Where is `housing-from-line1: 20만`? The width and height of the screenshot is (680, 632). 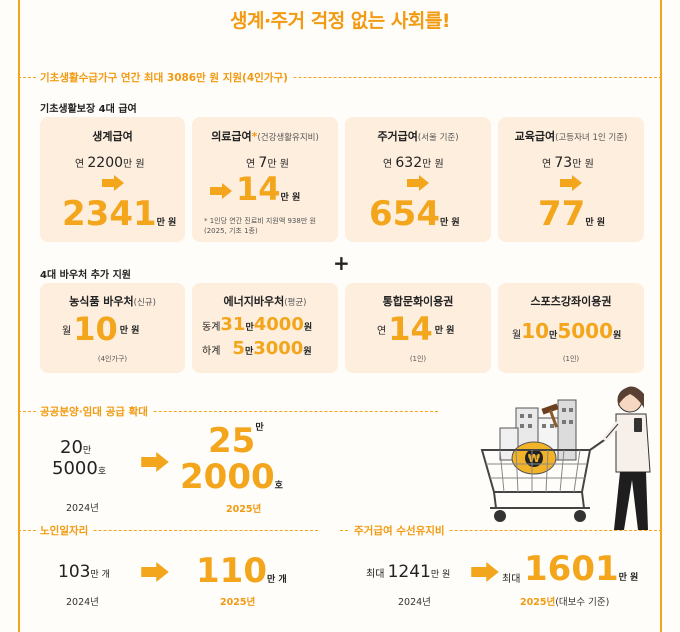 housing-from-line1: 20만 is located at coordinates (76, 447).